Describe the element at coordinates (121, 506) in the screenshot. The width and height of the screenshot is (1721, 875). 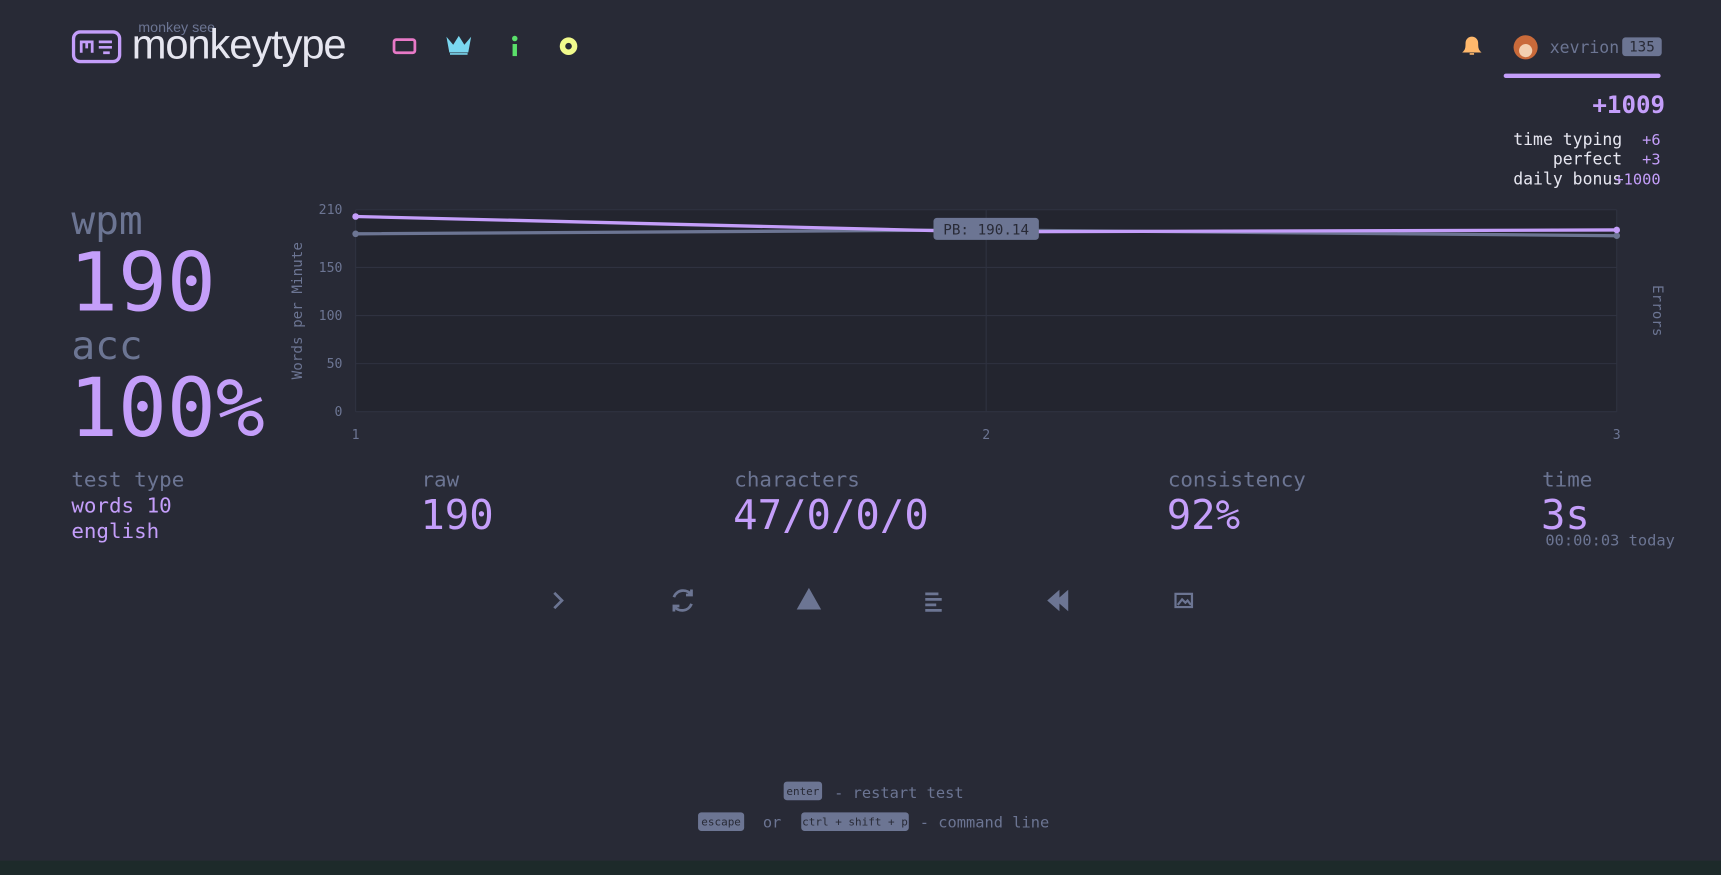
I see `test-type: words 10` at that location.